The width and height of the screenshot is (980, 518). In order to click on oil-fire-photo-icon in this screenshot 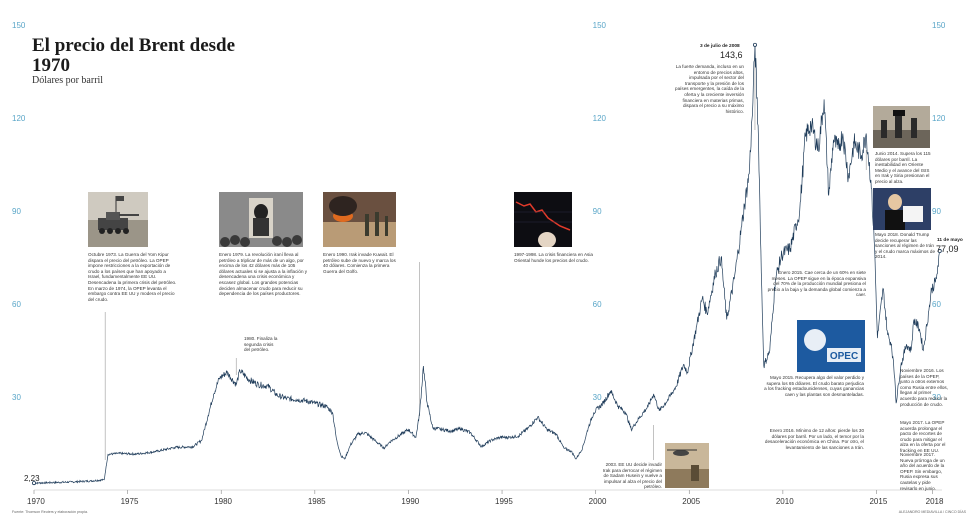, I will do `click(359, 219)`.